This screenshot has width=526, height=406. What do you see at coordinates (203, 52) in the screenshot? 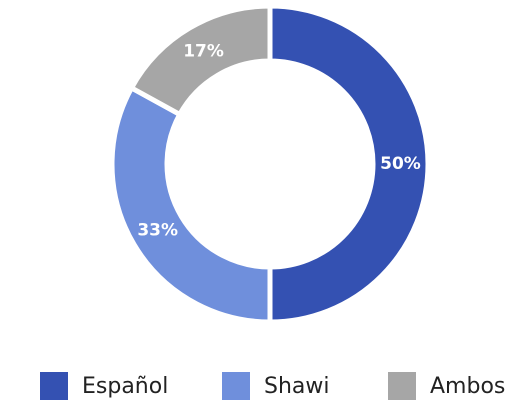
I see `value-label: 17%` at bounding box center [203, 52].